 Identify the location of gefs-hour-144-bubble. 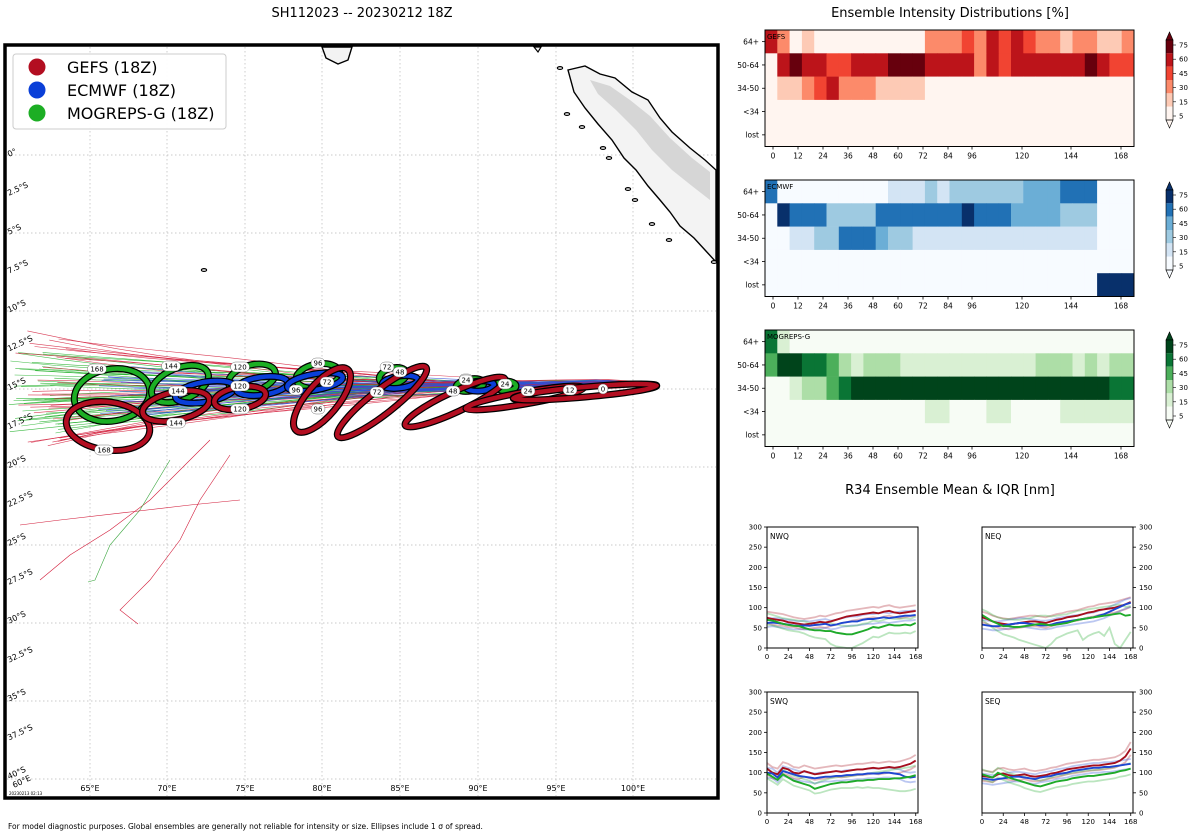
(176, 423).